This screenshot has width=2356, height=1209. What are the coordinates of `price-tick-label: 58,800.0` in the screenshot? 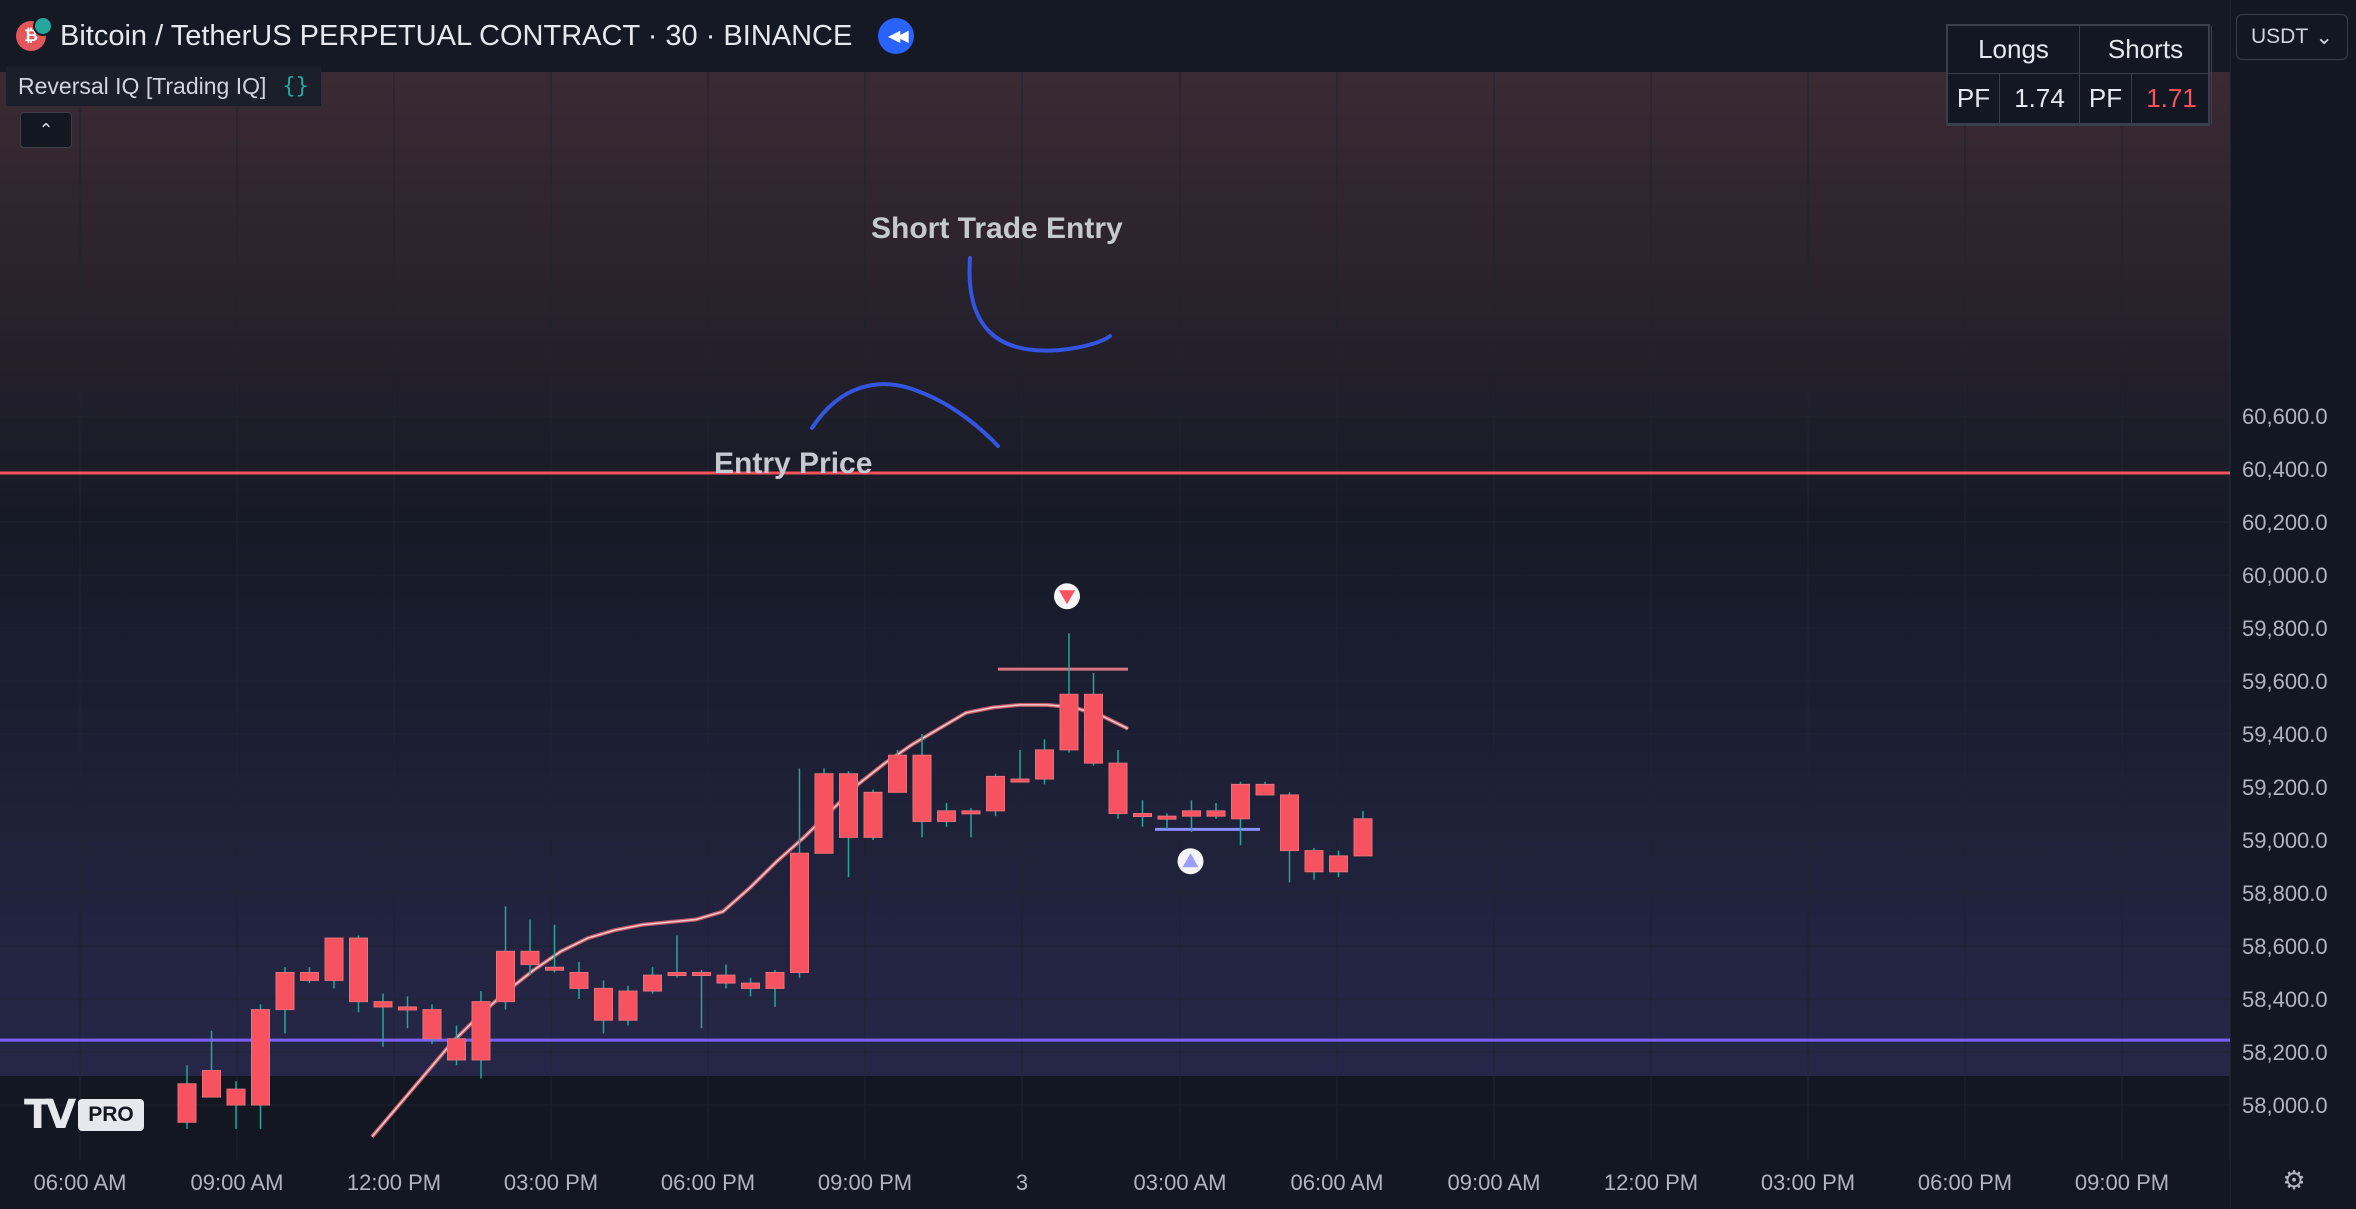 It's located at (2285, 893).